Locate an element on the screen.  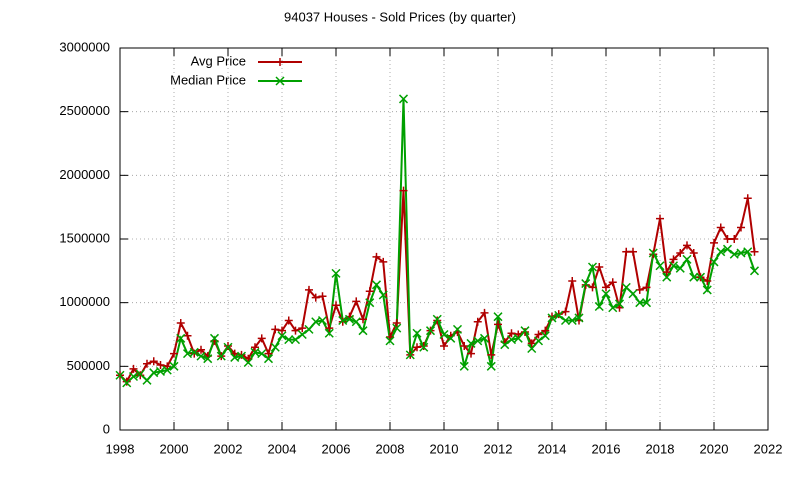
x-tick-label: 1998 is located at coordinates (120, 448).